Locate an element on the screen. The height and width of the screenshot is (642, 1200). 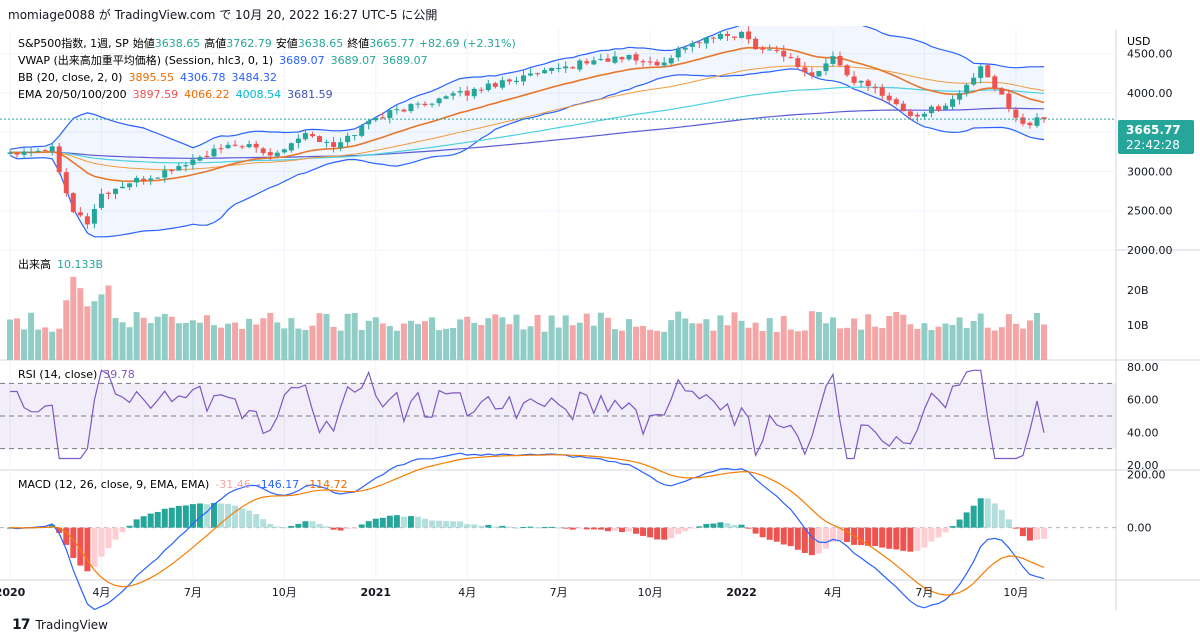
price-tick-label: 4000.00 is located at coordinates (1150, 93).